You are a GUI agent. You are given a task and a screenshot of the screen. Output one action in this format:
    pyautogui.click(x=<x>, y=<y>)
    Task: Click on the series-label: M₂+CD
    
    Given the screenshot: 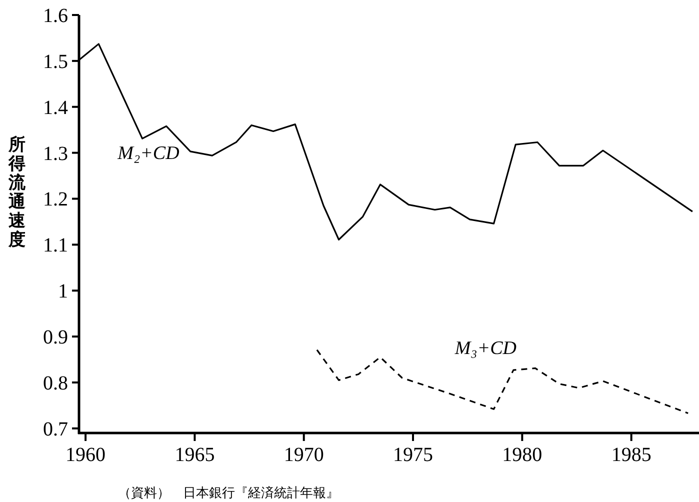 What is the action you would take?
    pyautogui.click(x=148, y=153)
    